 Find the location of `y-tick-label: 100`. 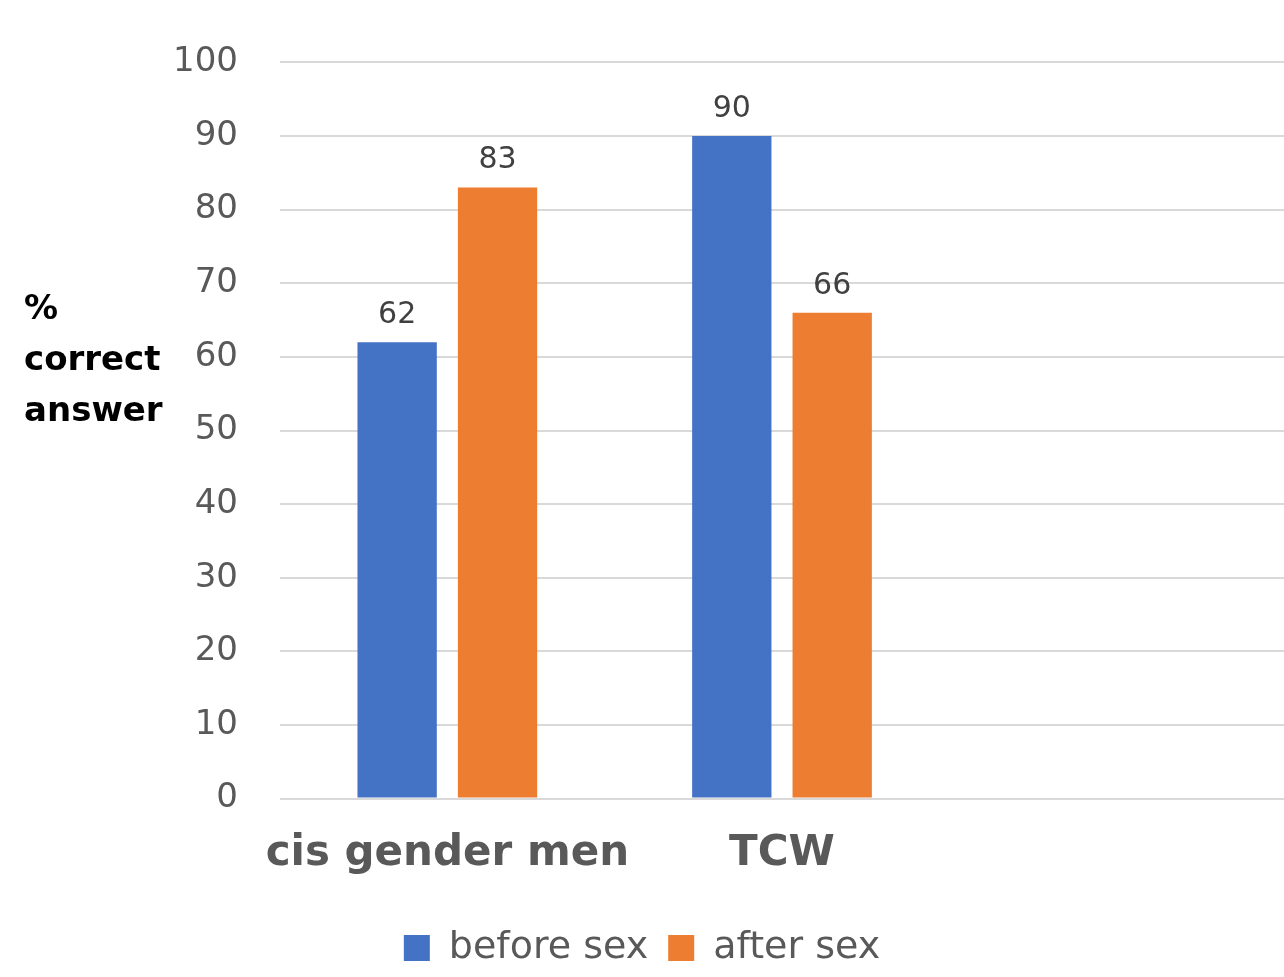

y-tick-label: 100 is located at coordinates (205, 59).